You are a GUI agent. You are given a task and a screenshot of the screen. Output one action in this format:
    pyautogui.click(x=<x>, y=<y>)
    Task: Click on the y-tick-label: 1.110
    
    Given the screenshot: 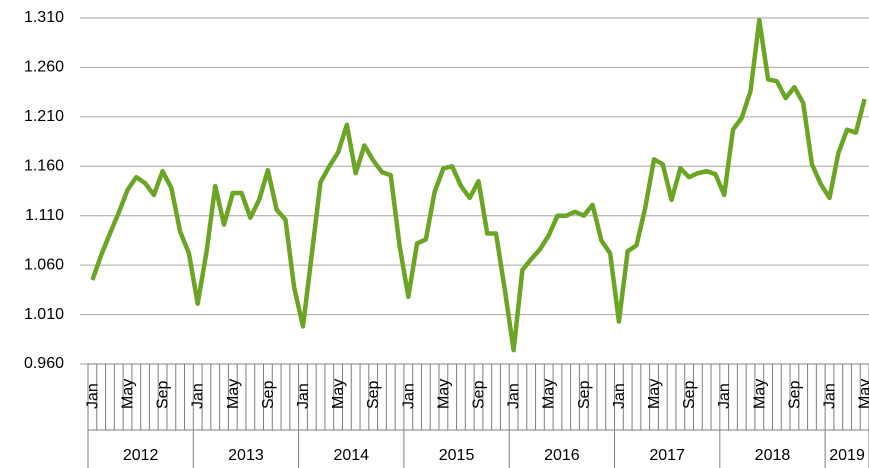 What is the action you would take?
    pyautogui.click(x=44, y=215)
    